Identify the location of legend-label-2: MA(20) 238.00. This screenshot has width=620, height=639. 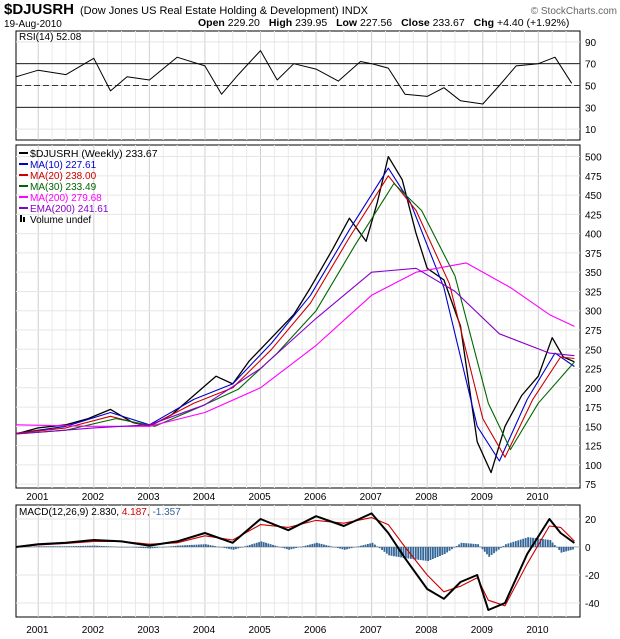
(63, 176).